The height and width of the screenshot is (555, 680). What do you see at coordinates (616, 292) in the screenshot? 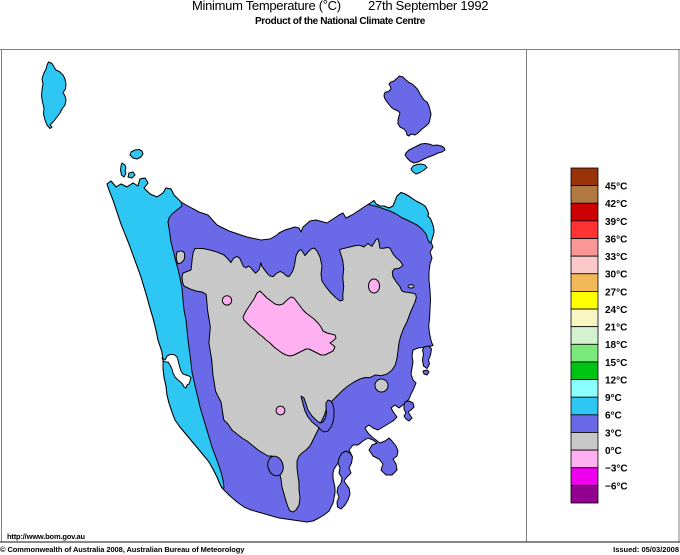
I see `svg-text: 27°C` at bounding box center [616, 292].